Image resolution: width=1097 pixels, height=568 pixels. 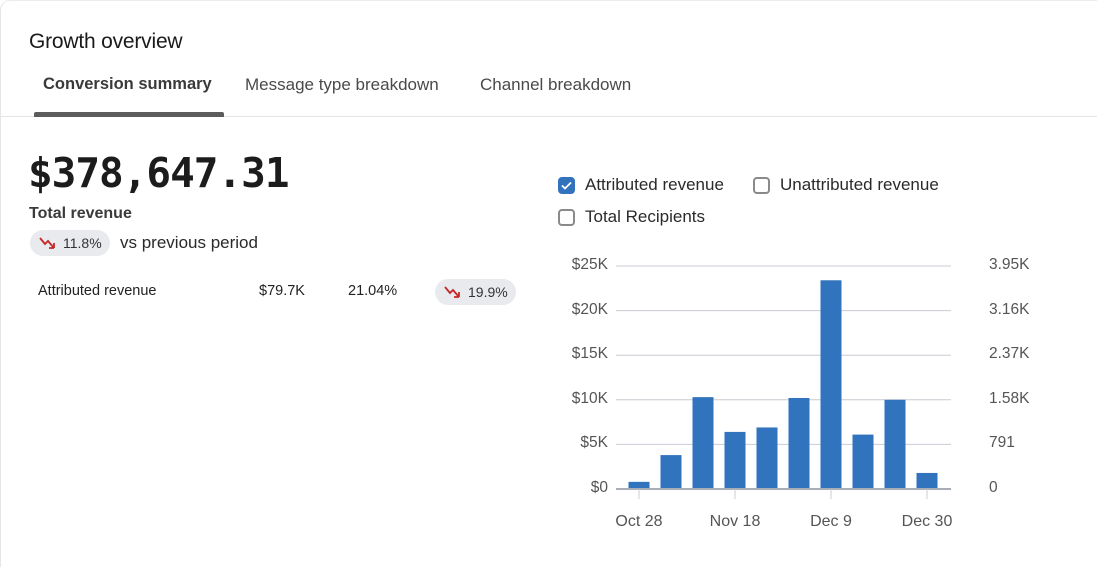 What do you see at coordinates (80, 213) in the screenshot?
I see `total-revenue-label: Total revenue` at bounding box center [80, 213].